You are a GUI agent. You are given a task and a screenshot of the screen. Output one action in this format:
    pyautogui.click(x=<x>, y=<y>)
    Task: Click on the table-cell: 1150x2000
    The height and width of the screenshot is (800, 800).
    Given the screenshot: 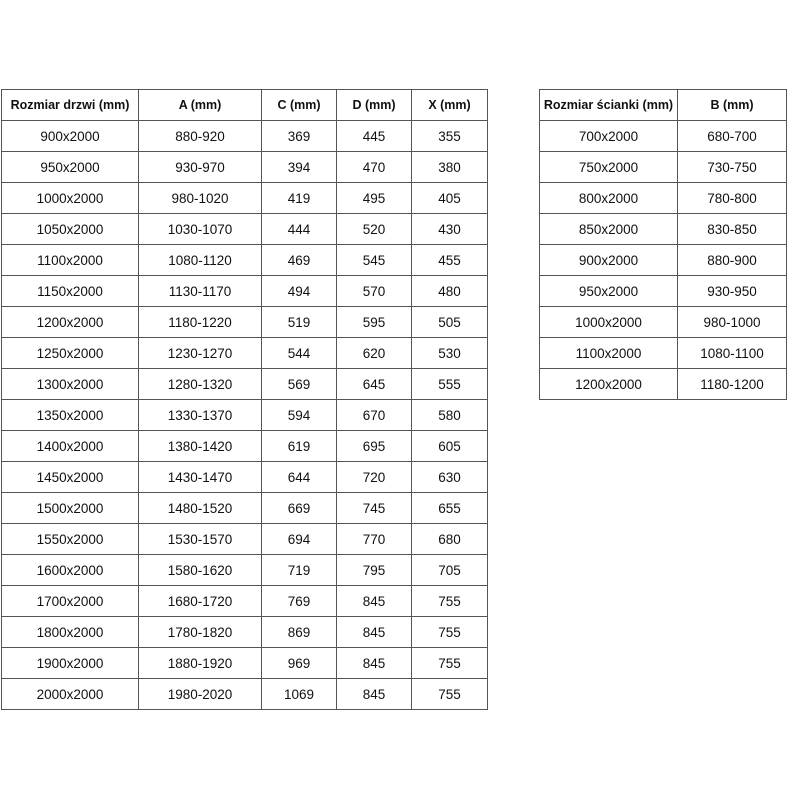 What is the action you would take?
    pyautogui.click(x=70, y=291)
    